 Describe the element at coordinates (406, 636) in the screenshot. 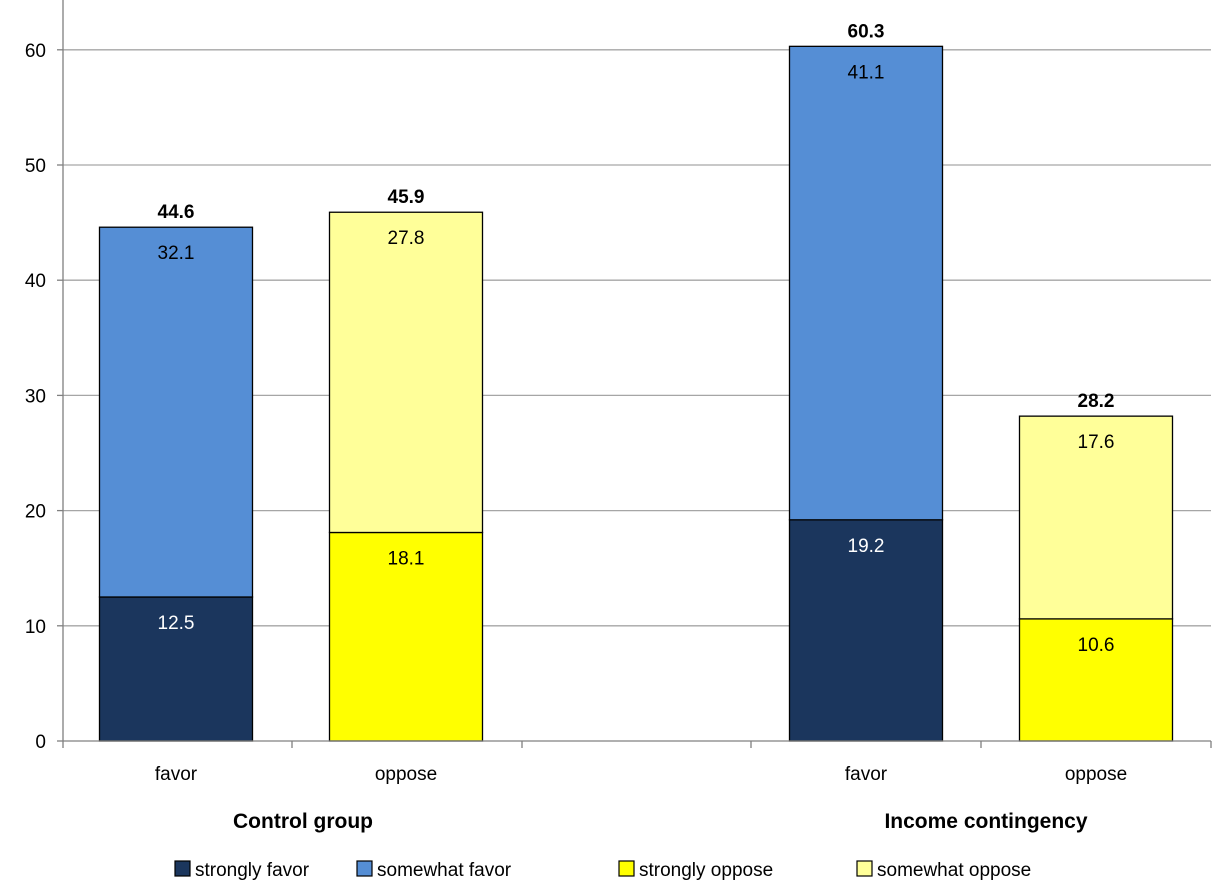

I see `bar-segment-strongly-oppose` at that location.